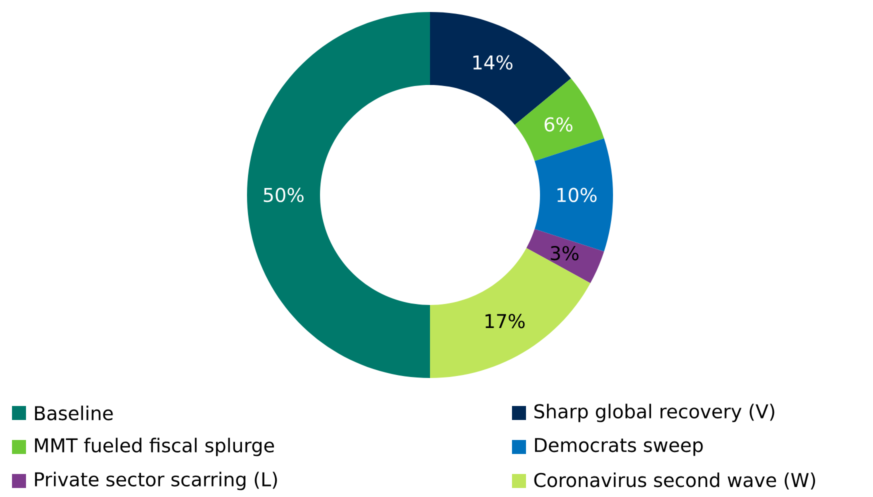 This screenshot has height=497, width=873. I want to click on legend-label: MMT fueled fiscal splurge, so click(154, 447).